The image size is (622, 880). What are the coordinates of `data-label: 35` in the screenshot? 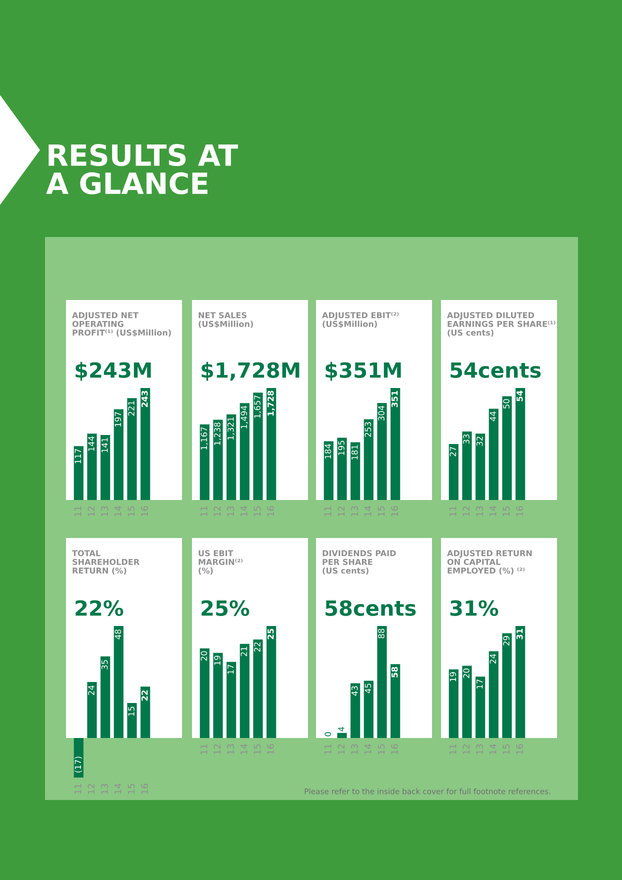 It's located at (104, 665).